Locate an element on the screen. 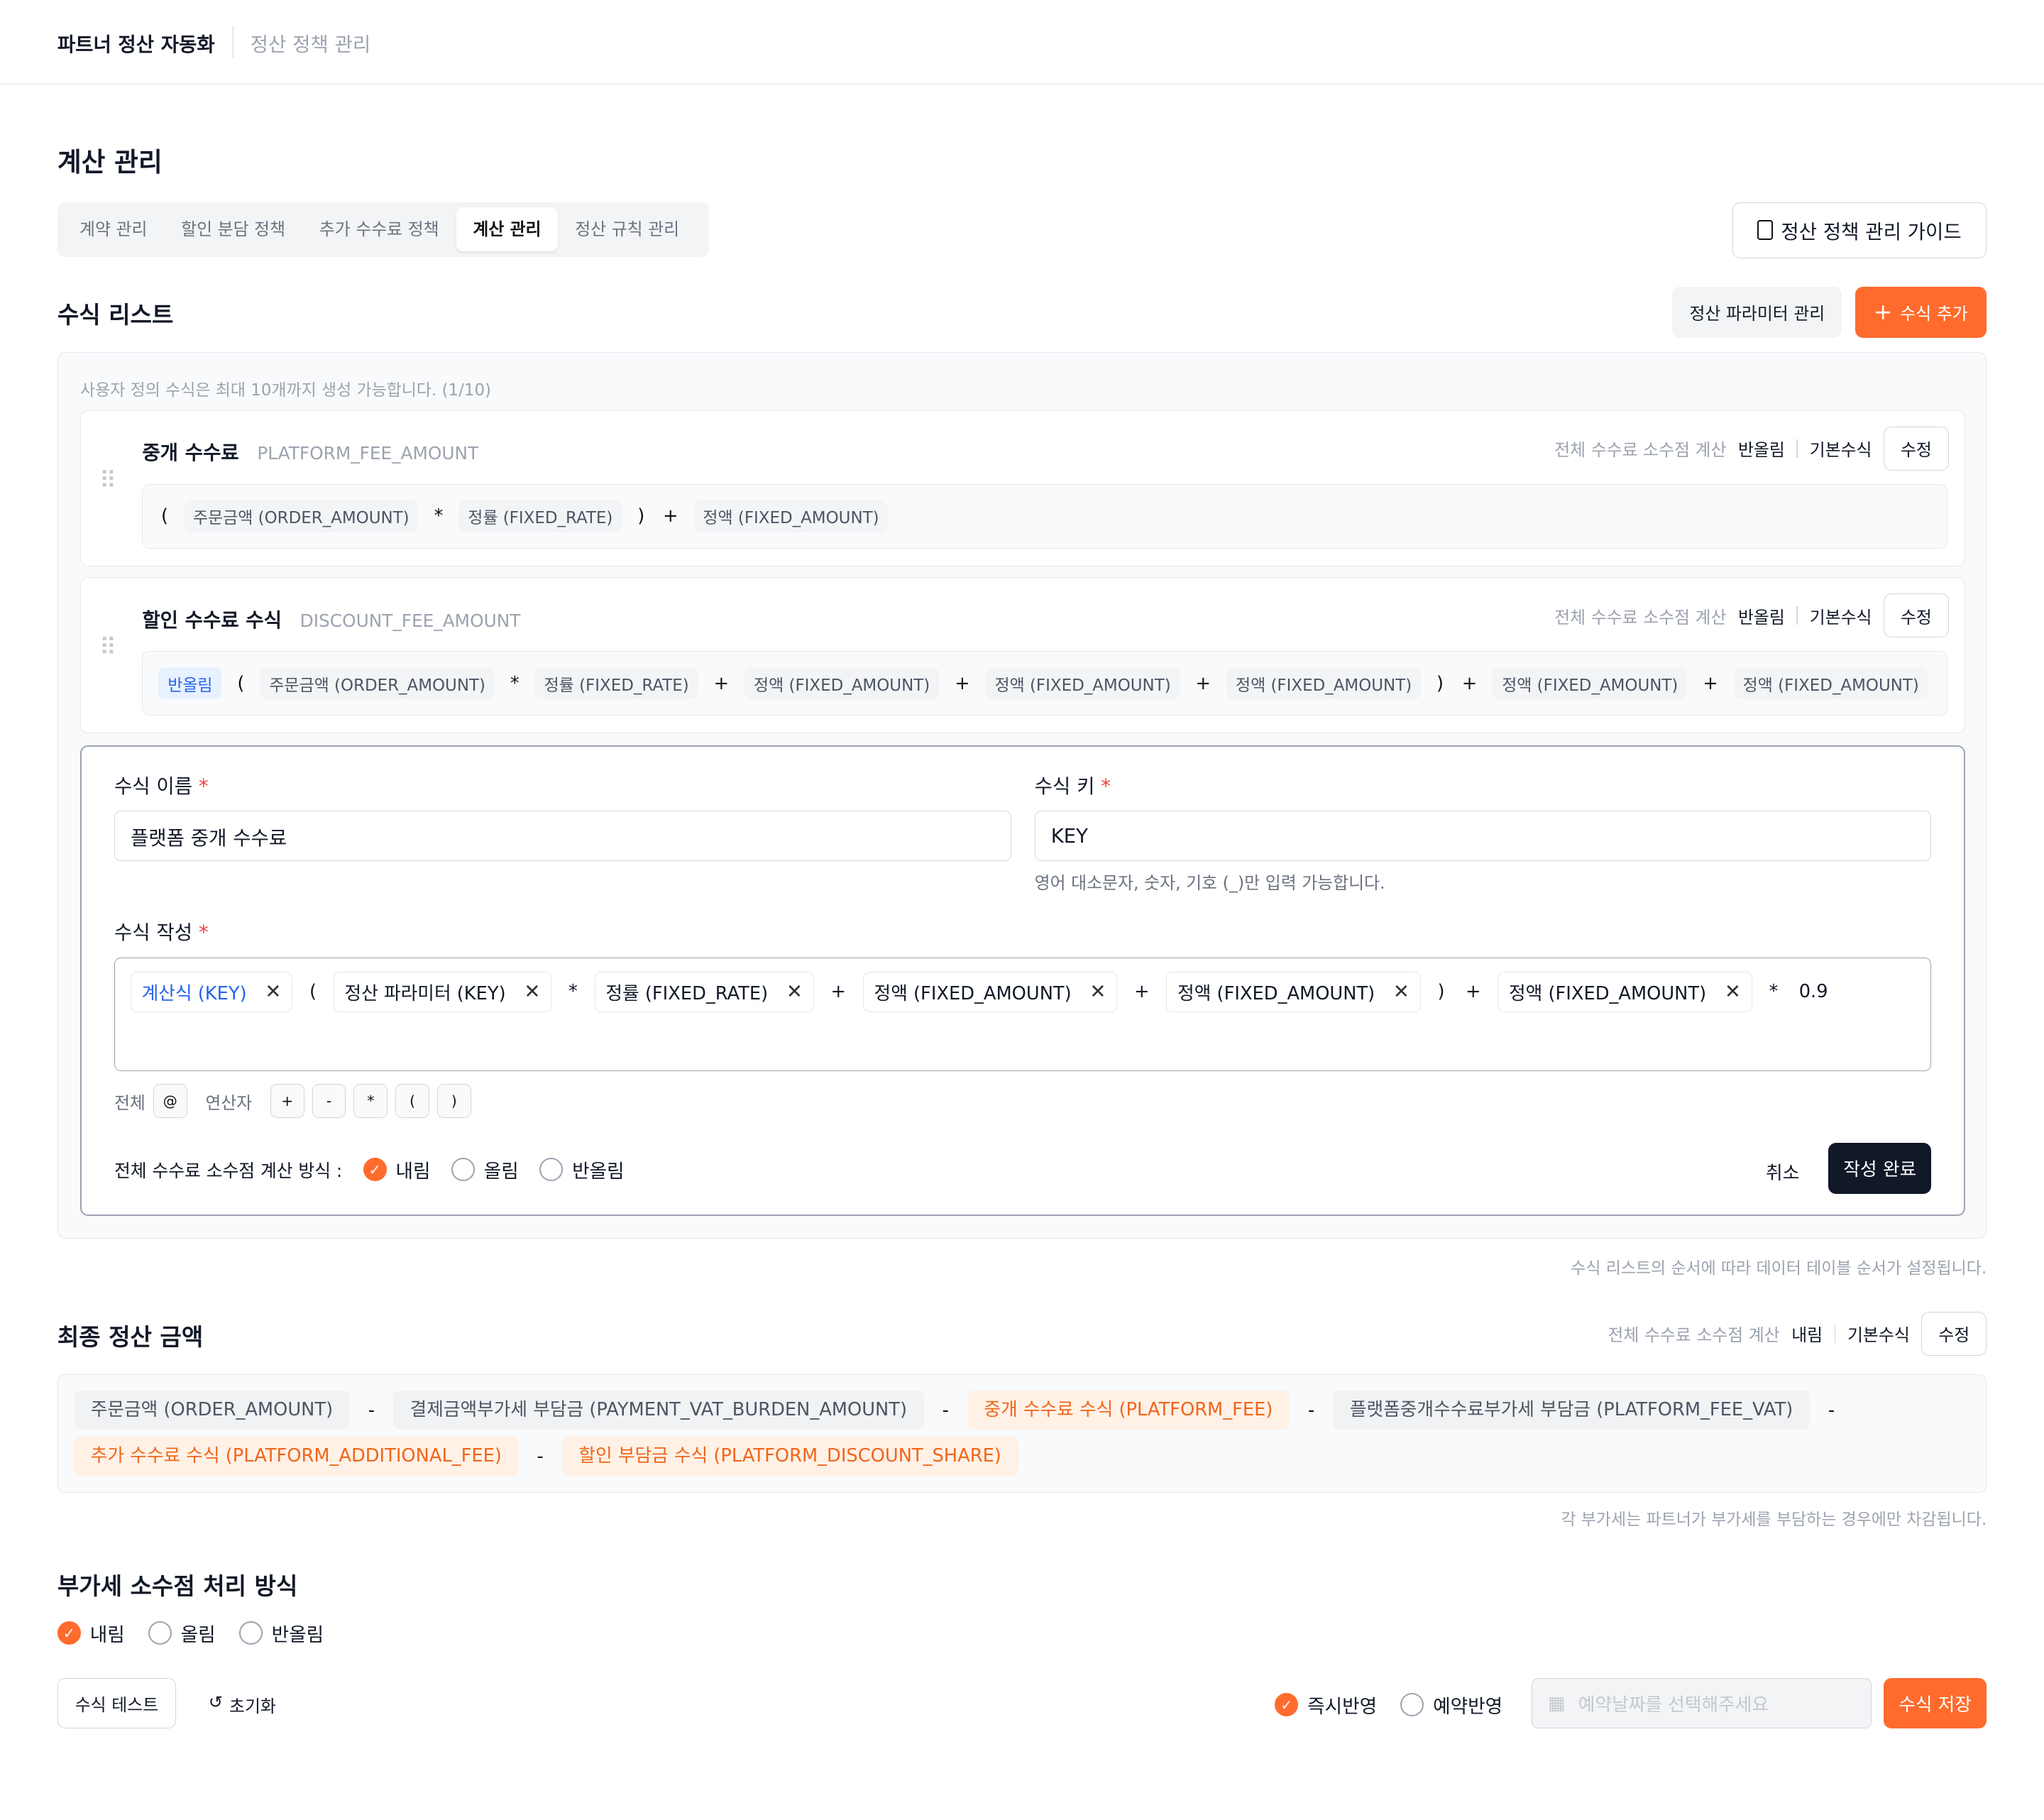 This screenshot has width=2044, height=1820. radio-option: 예약반영 is located at coordinates (1451, 1704).